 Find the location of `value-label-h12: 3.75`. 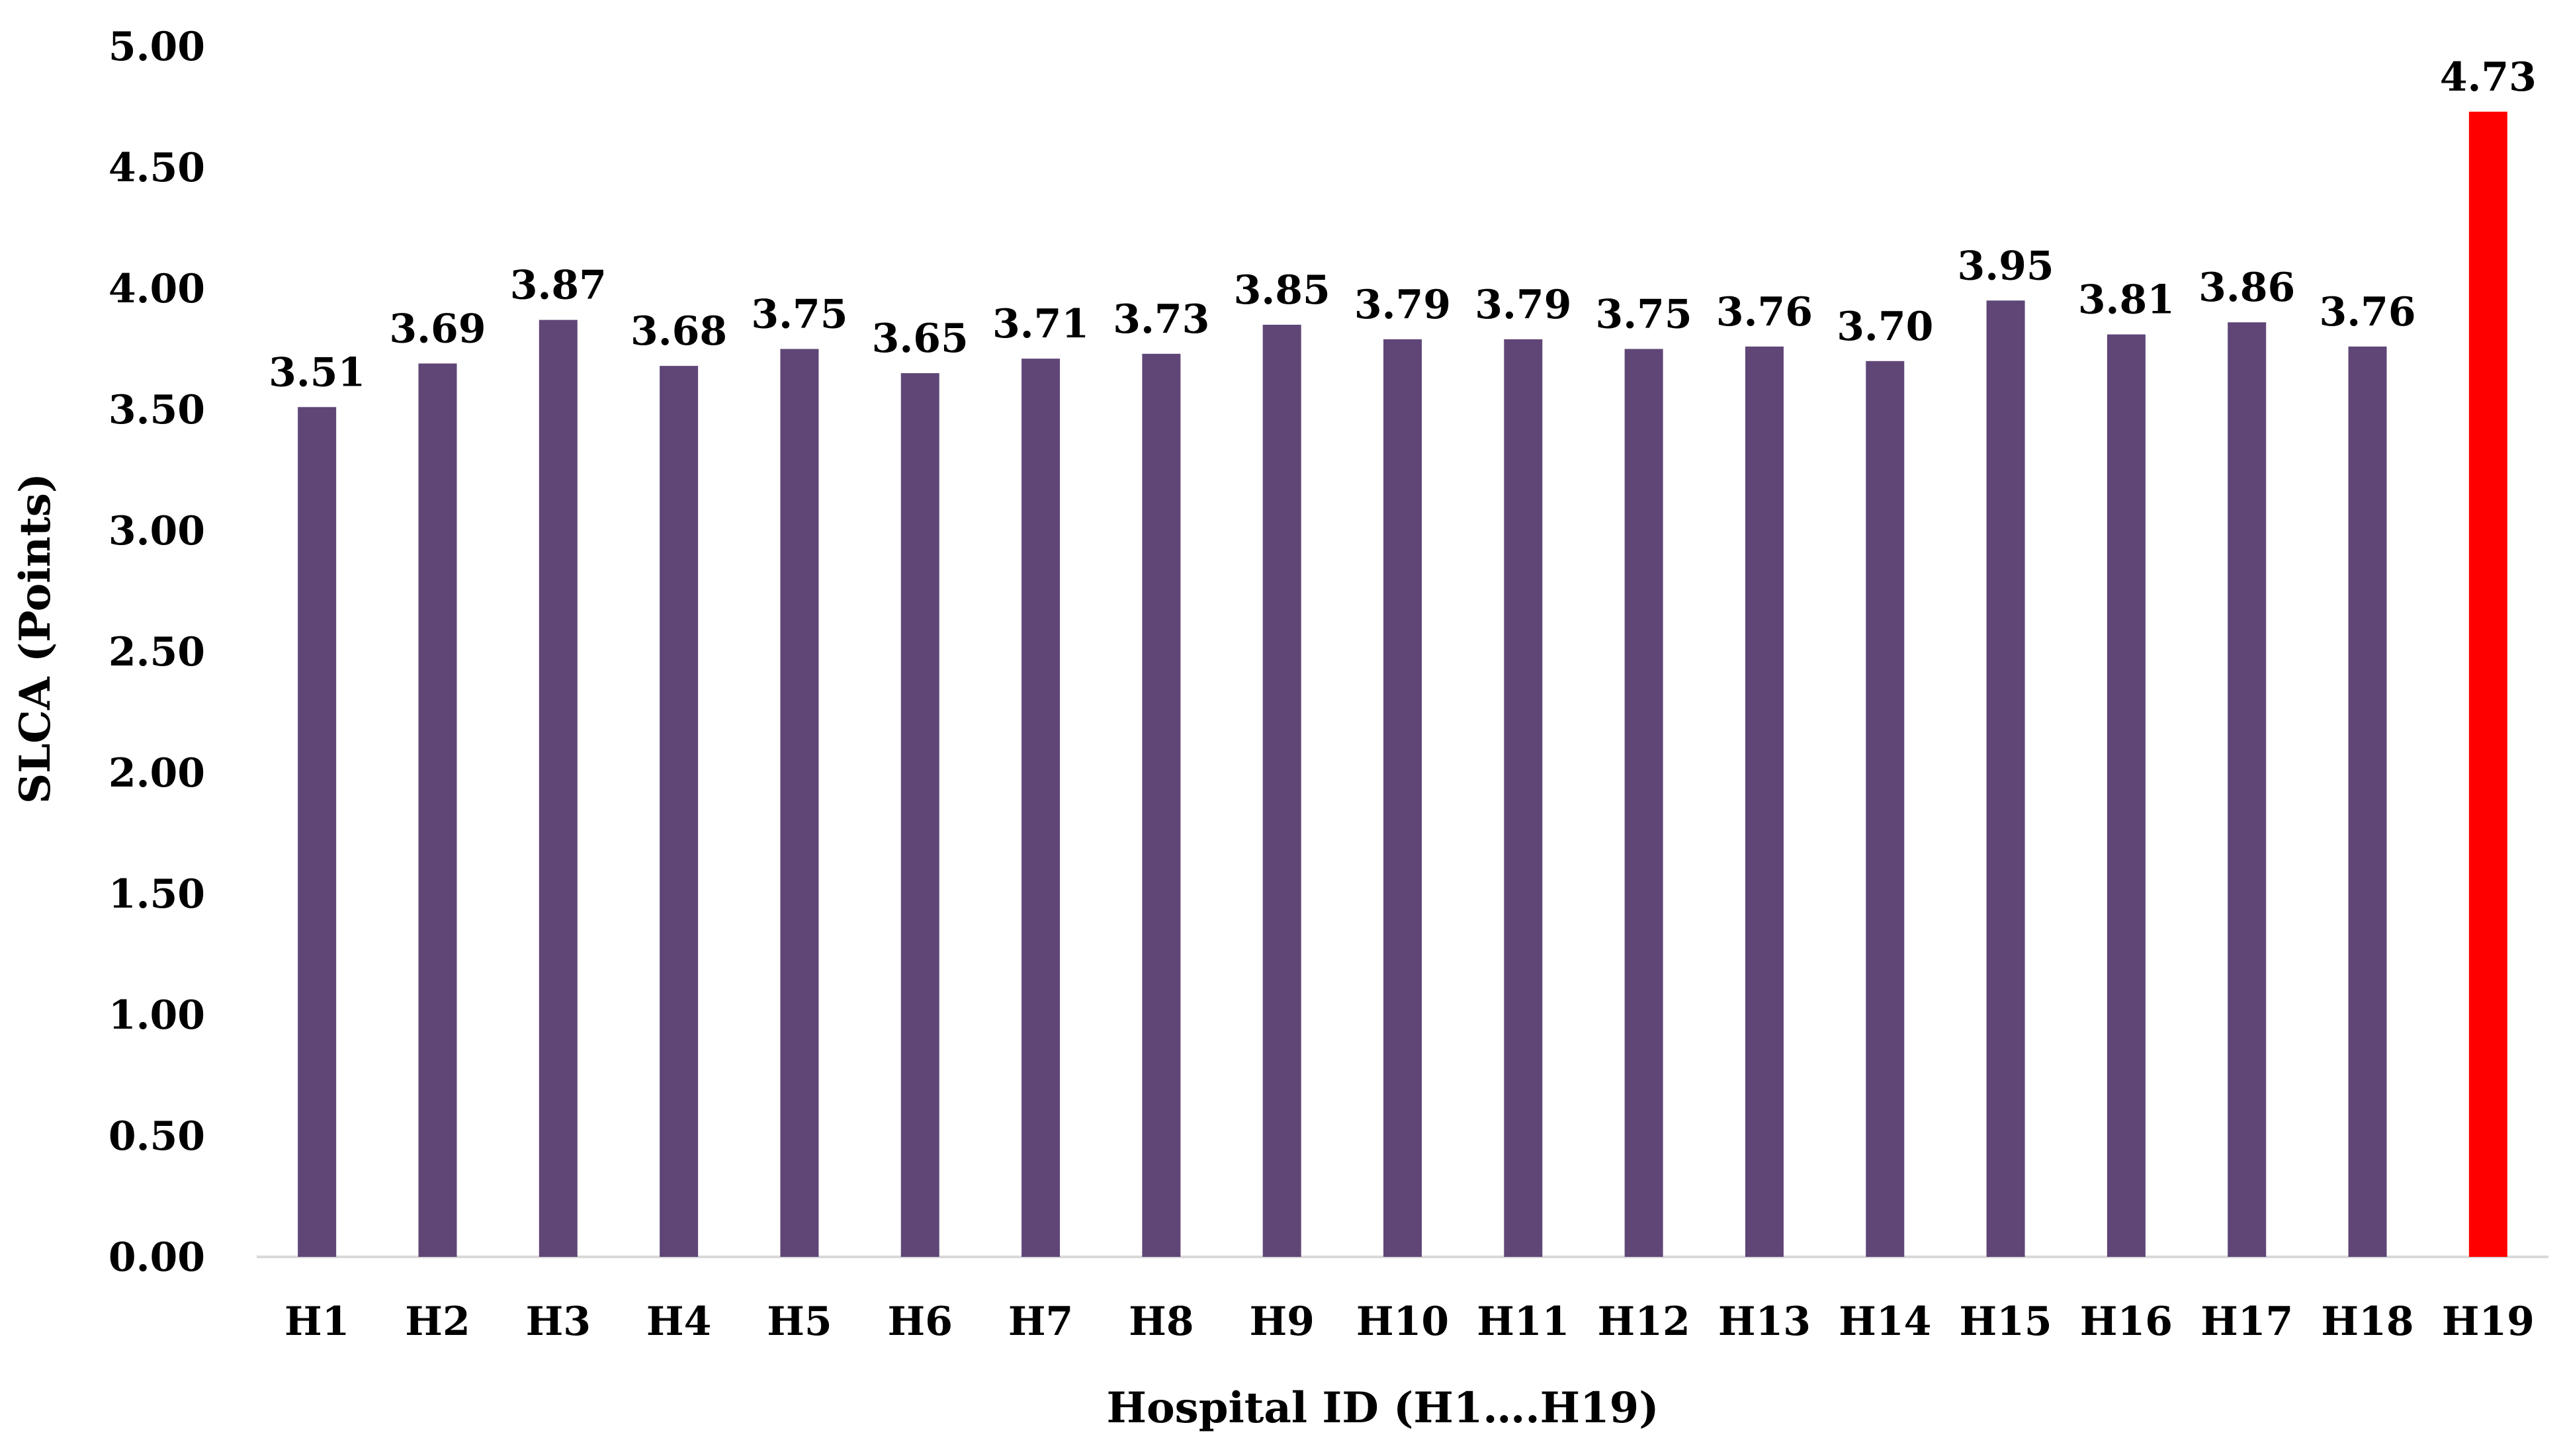

value-label-h12: 3.75 is located at coordinates (1644, 315).